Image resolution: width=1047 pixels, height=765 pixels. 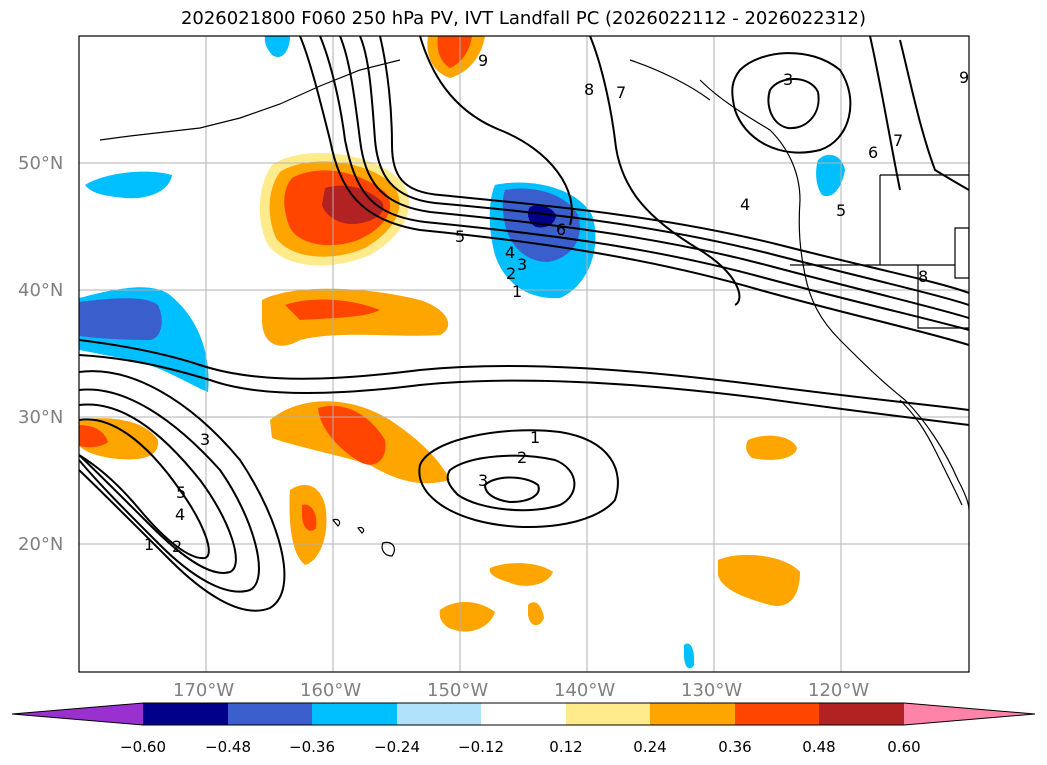 What do you see at coordinates (458, 690) in the screenshot?
I see `lon-label: 150°W` at bounding box center [458, 690].